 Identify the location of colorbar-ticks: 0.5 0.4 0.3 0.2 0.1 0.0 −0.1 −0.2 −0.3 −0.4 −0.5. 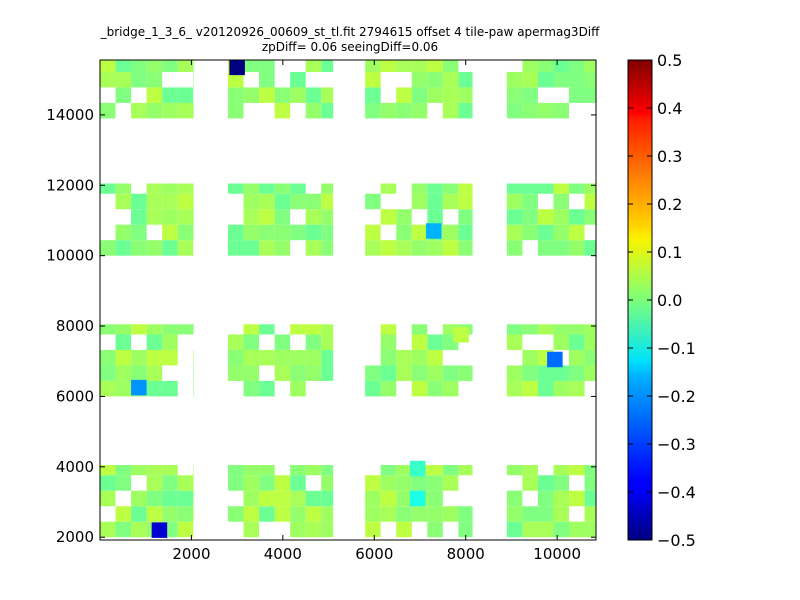
(662, 300).